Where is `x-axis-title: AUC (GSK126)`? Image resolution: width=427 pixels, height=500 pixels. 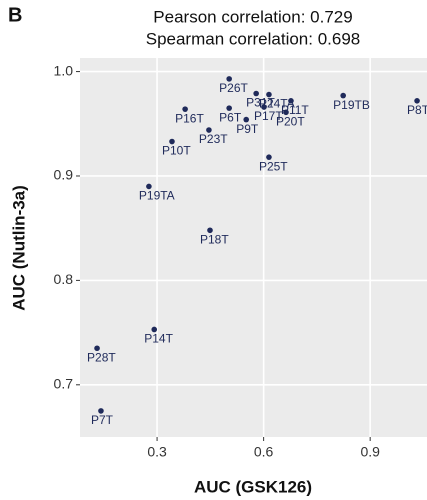 x-axis-title: AUC (GSK126) is located at coordinates (253, 486).